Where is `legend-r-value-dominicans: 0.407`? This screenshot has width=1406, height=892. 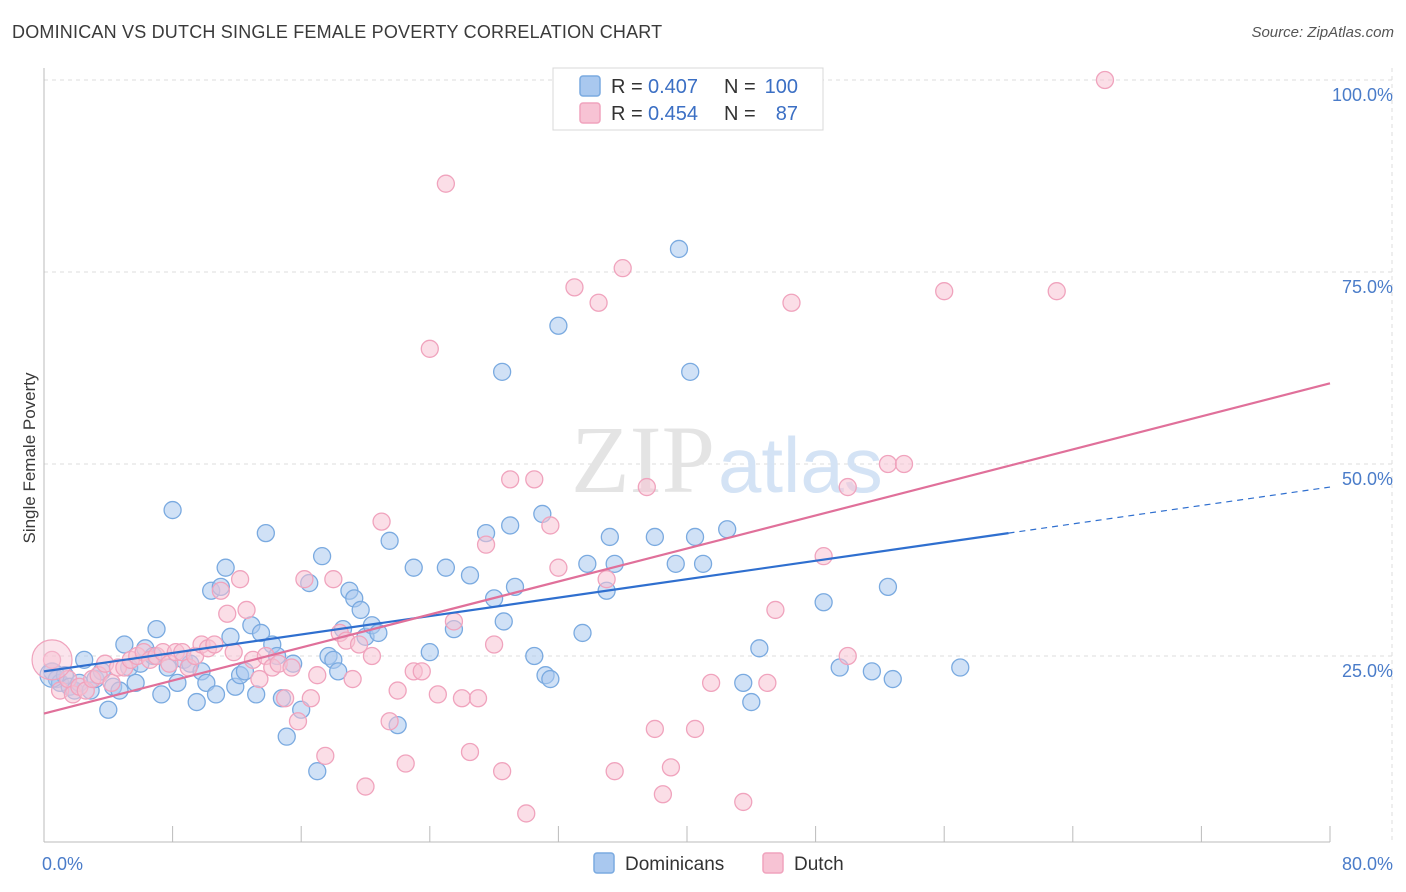
legend-r-value-dominicans: 0.407 is located at coordinates (673, 87).